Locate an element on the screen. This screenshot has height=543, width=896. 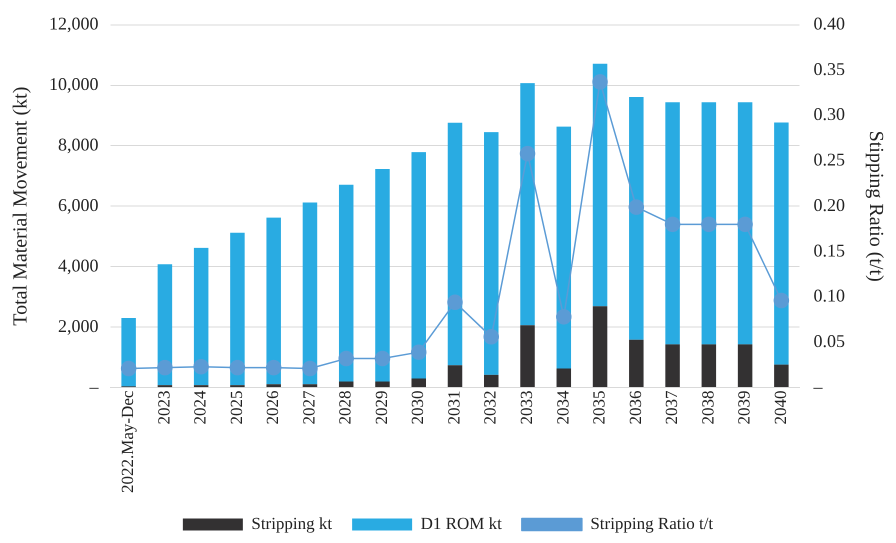
y-tick-label: 6,000 is located at coordinates (78, 204).